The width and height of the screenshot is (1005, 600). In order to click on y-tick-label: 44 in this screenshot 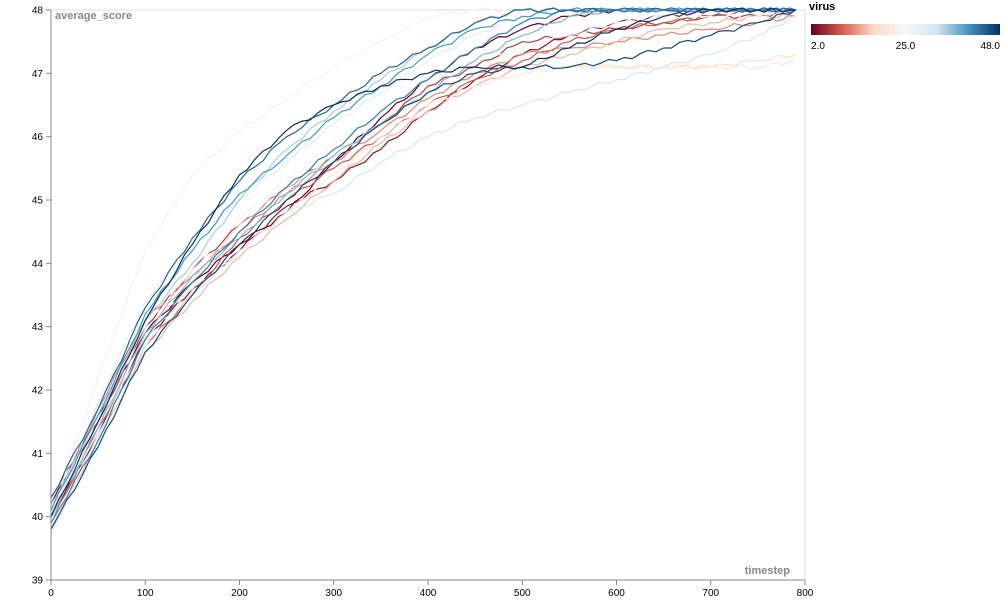, I will do `click(38, 264)`.